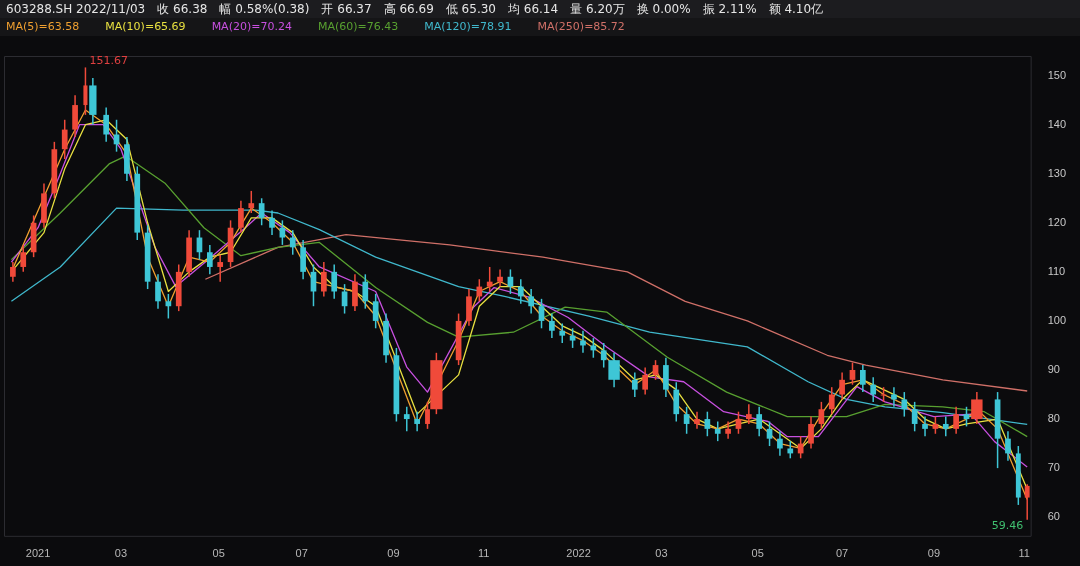 The image size is (1080, 566). Describe the element at coordinates (43, 26) in the screenshot. I see `text: MA(5)=63.58` at that location.